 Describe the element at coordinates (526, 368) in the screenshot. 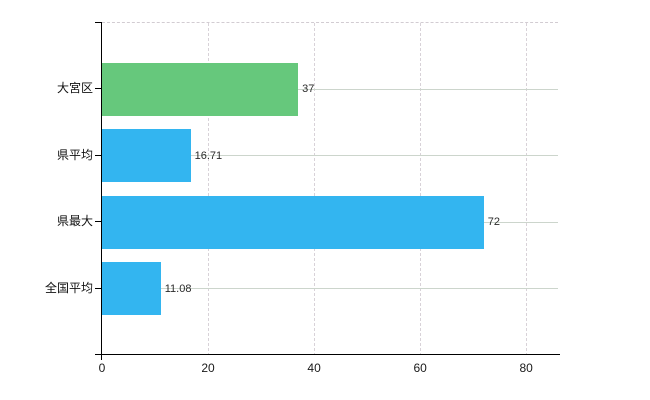

I see `x-tick-label-80: 80` at that location.